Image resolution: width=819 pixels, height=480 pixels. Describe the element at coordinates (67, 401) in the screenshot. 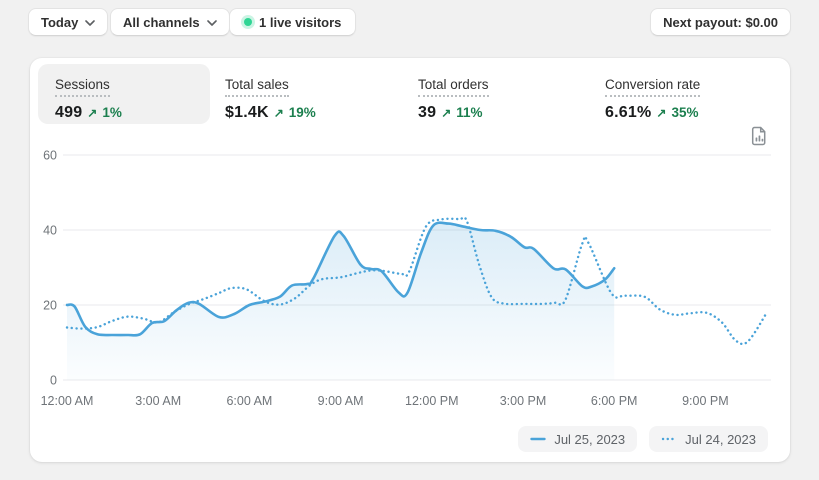

I see `x-axis-tick: 12:00 AM` at that location.